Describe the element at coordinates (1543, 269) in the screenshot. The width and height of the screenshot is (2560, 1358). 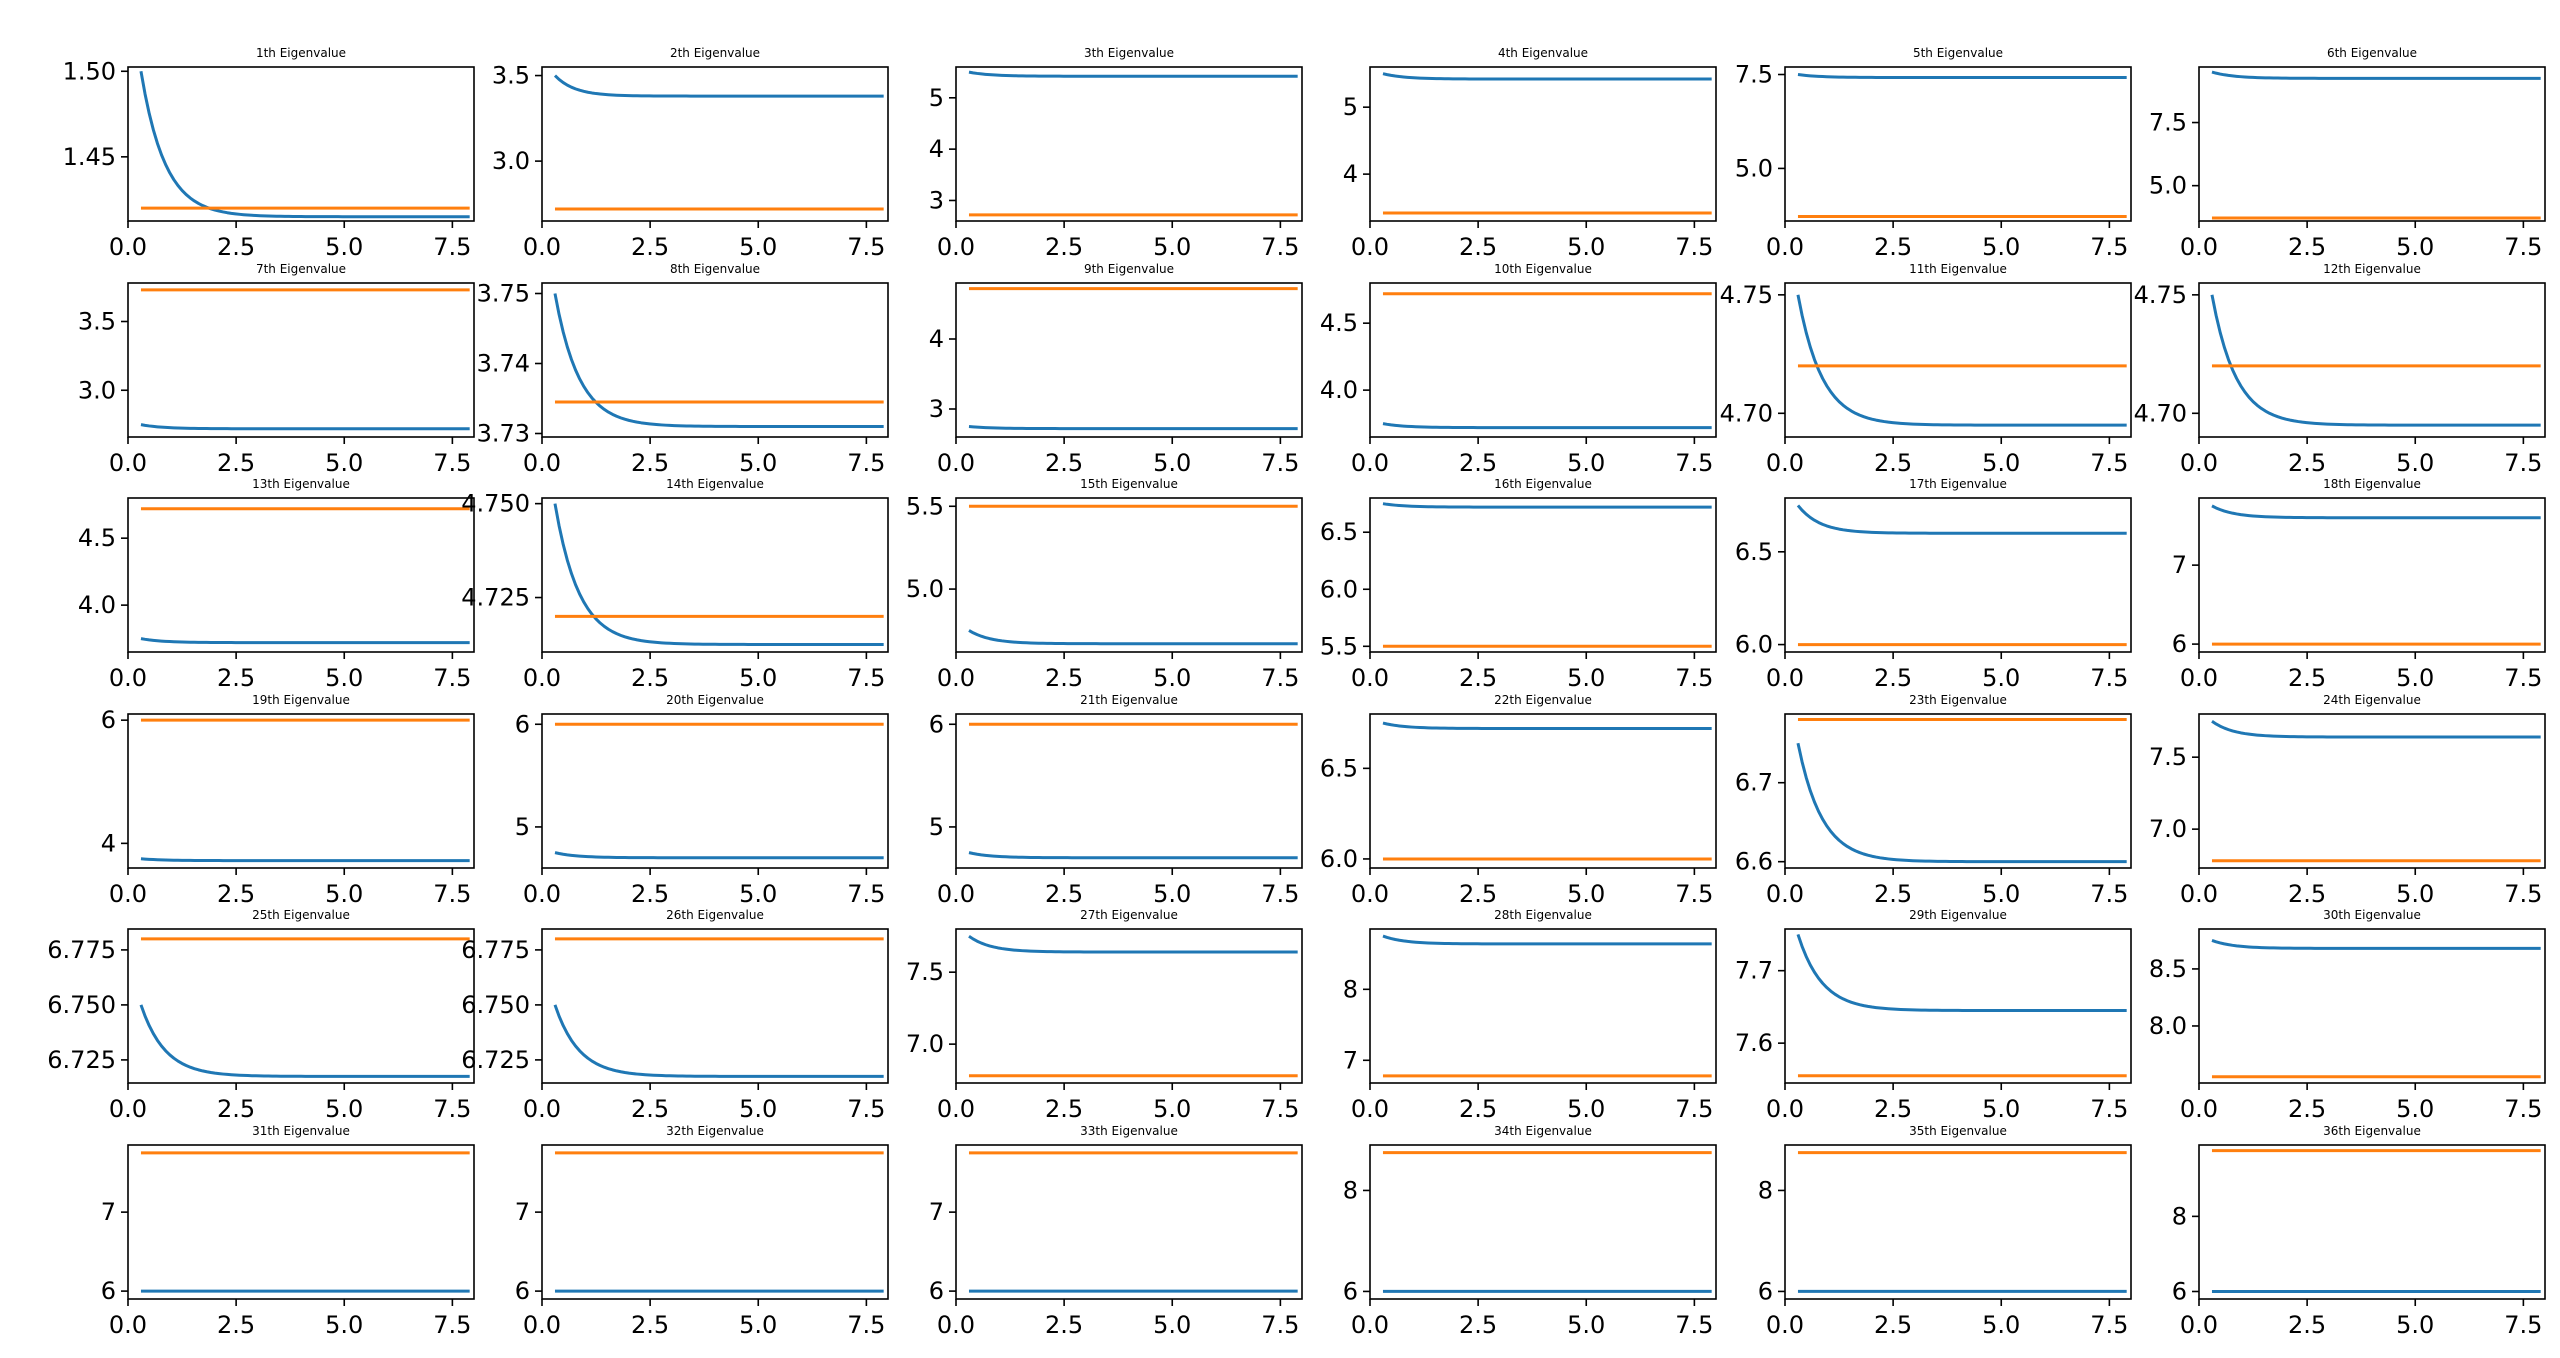
I see `subplot-title: 10th Eigenvalue` at that location.